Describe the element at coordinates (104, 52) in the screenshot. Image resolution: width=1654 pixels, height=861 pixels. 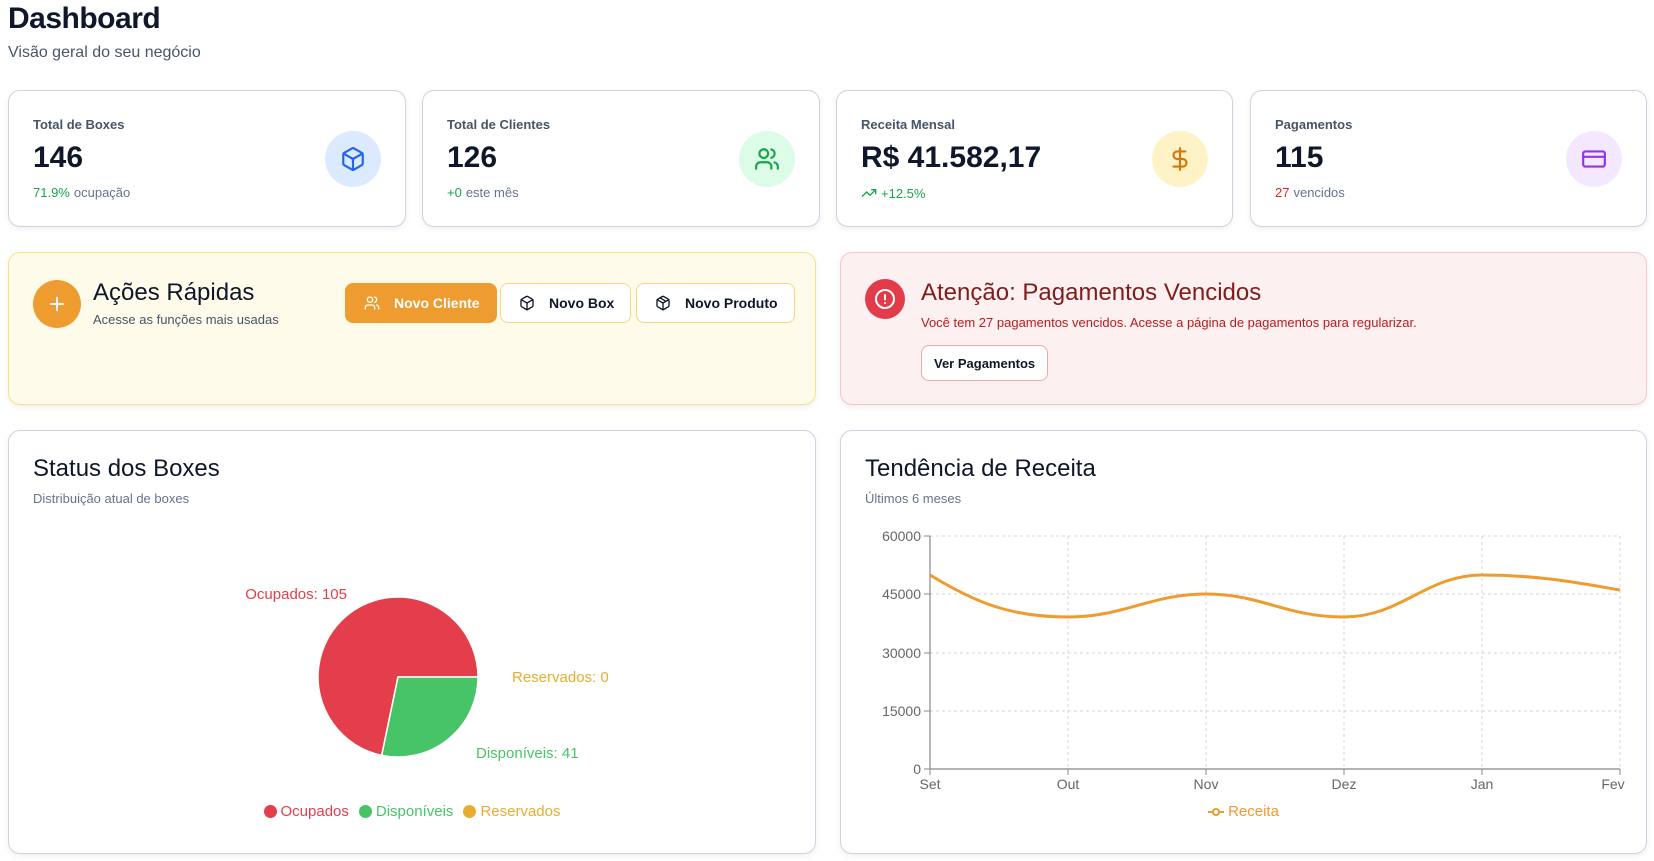
I see `page-subtitle: Visão geral do seu negócio` at that location.